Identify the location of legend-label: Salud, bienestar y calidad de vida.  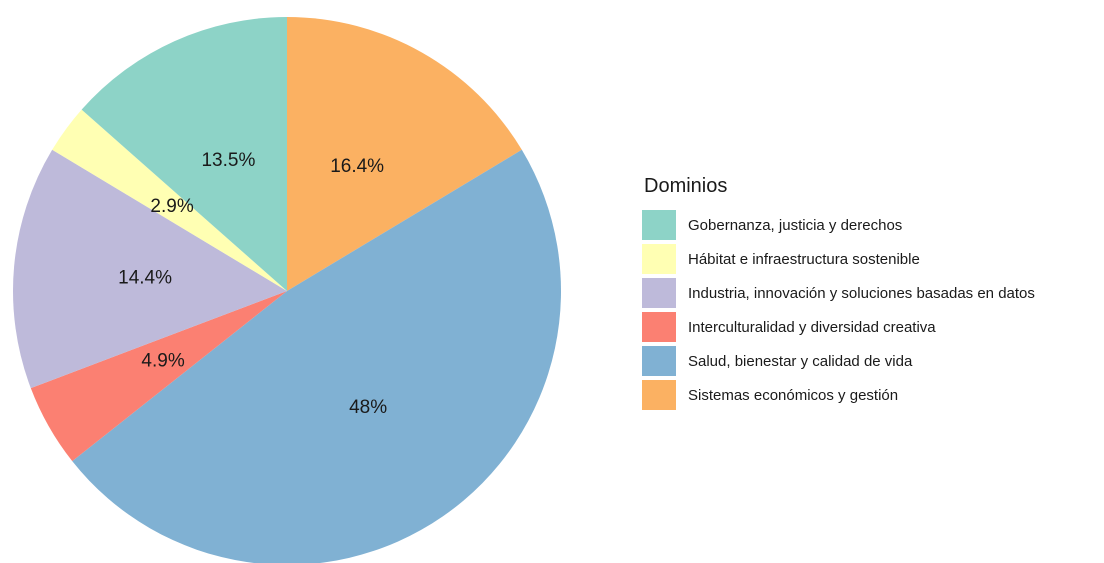
(800, 361).